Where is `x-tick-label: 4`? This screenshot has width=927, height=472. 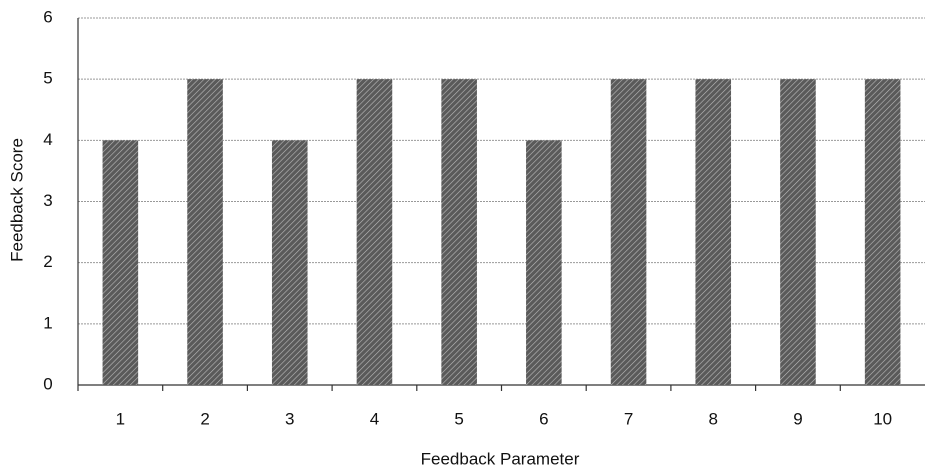 x-tick-label: 4 is located at coordinates (374, 418).